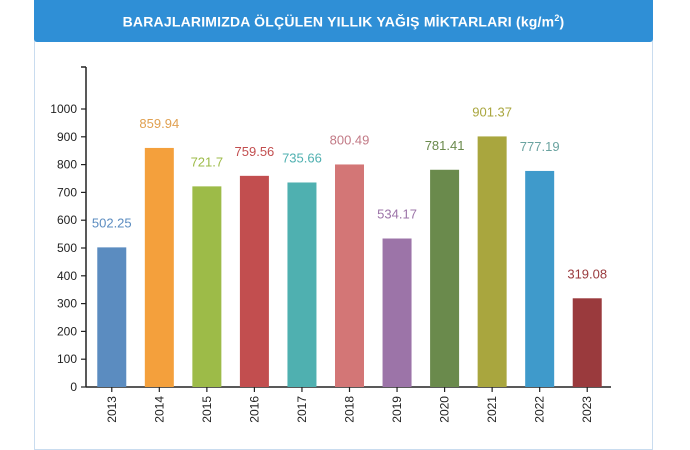  I want to click on y-tick-label: 500, so click(67, 248).